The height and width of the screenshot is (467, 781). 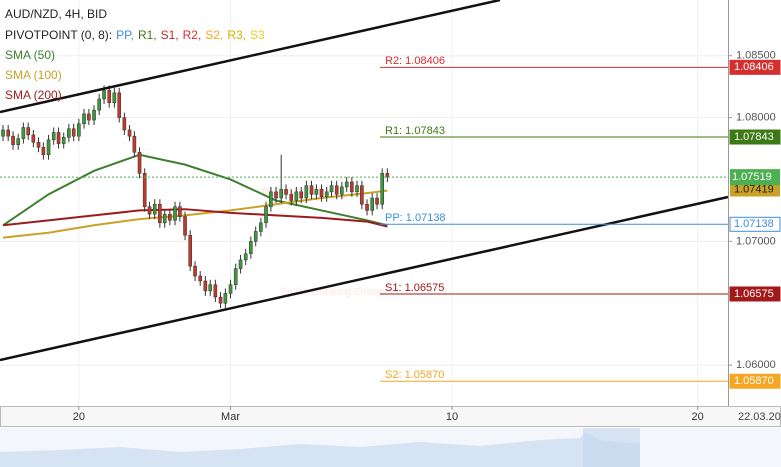 I want to click on x-tick-label: 20, so click(x=698, y=417).